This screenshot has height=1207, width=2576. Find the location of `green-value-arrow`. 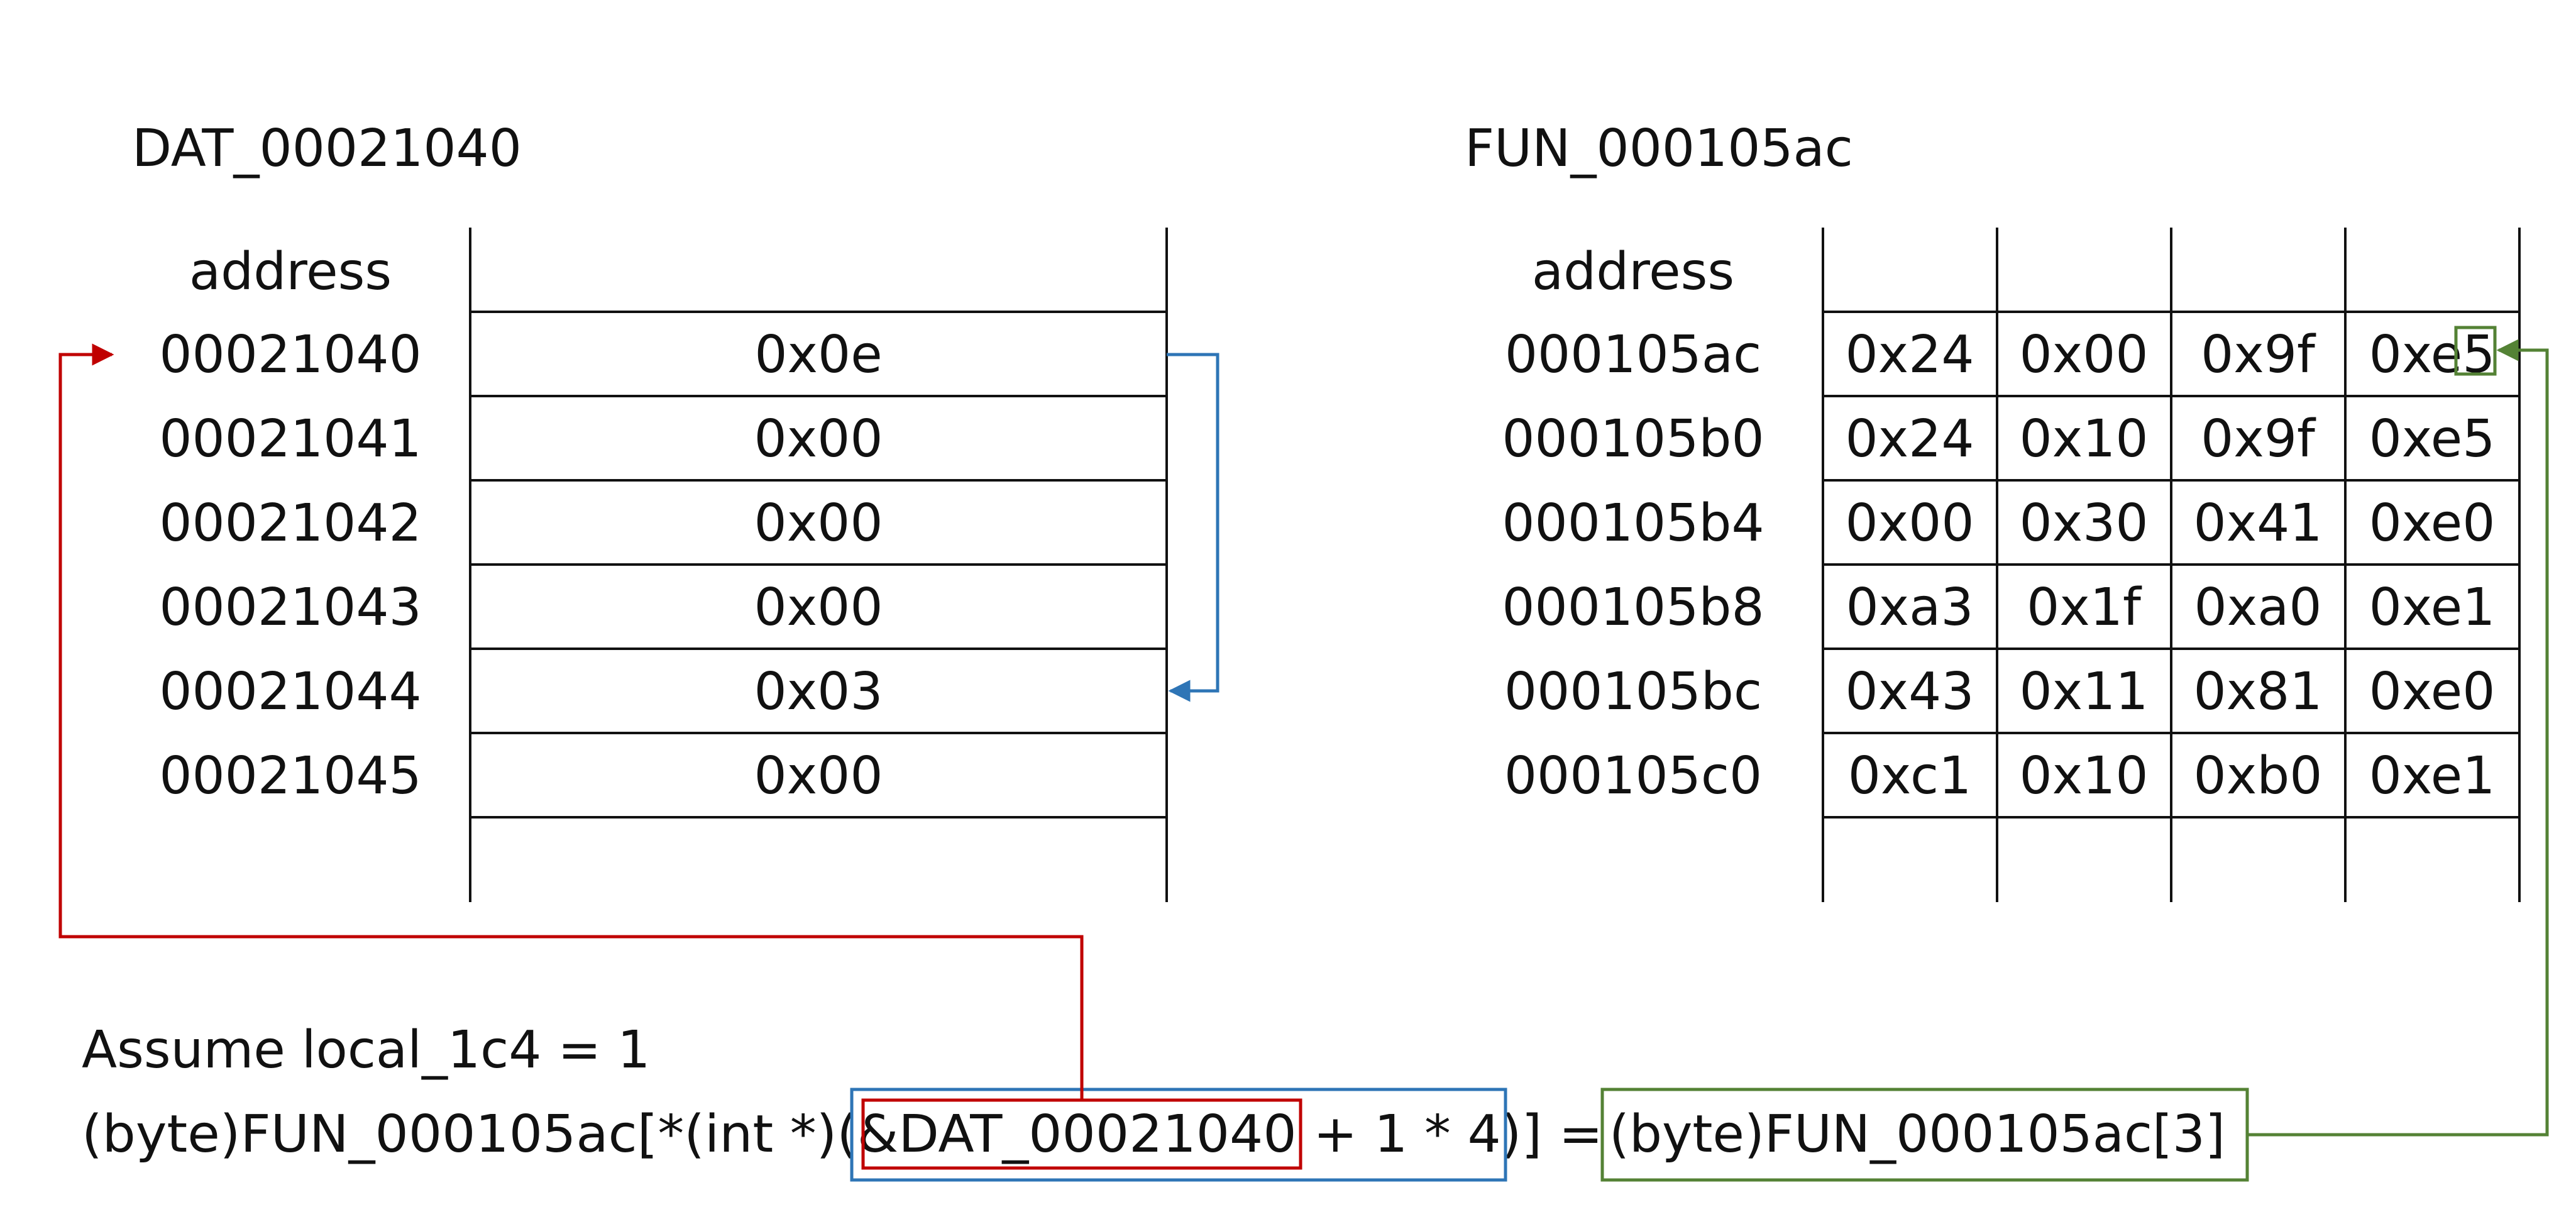

green-value-arrow is located at coordinates (2398, 738).